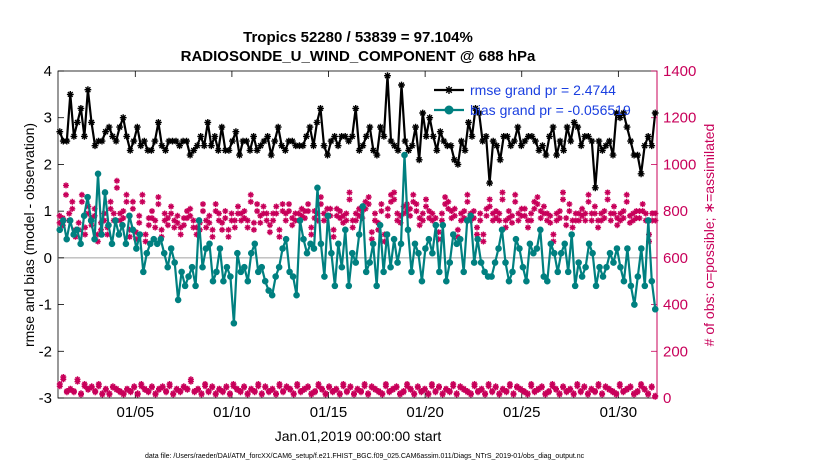 The height and width of the screenshot is (470, 830). What do you see at coordinates (675, 211) in the screenshot?
I see `y-tick-label-right: 800` at bounding box center [675, 211].